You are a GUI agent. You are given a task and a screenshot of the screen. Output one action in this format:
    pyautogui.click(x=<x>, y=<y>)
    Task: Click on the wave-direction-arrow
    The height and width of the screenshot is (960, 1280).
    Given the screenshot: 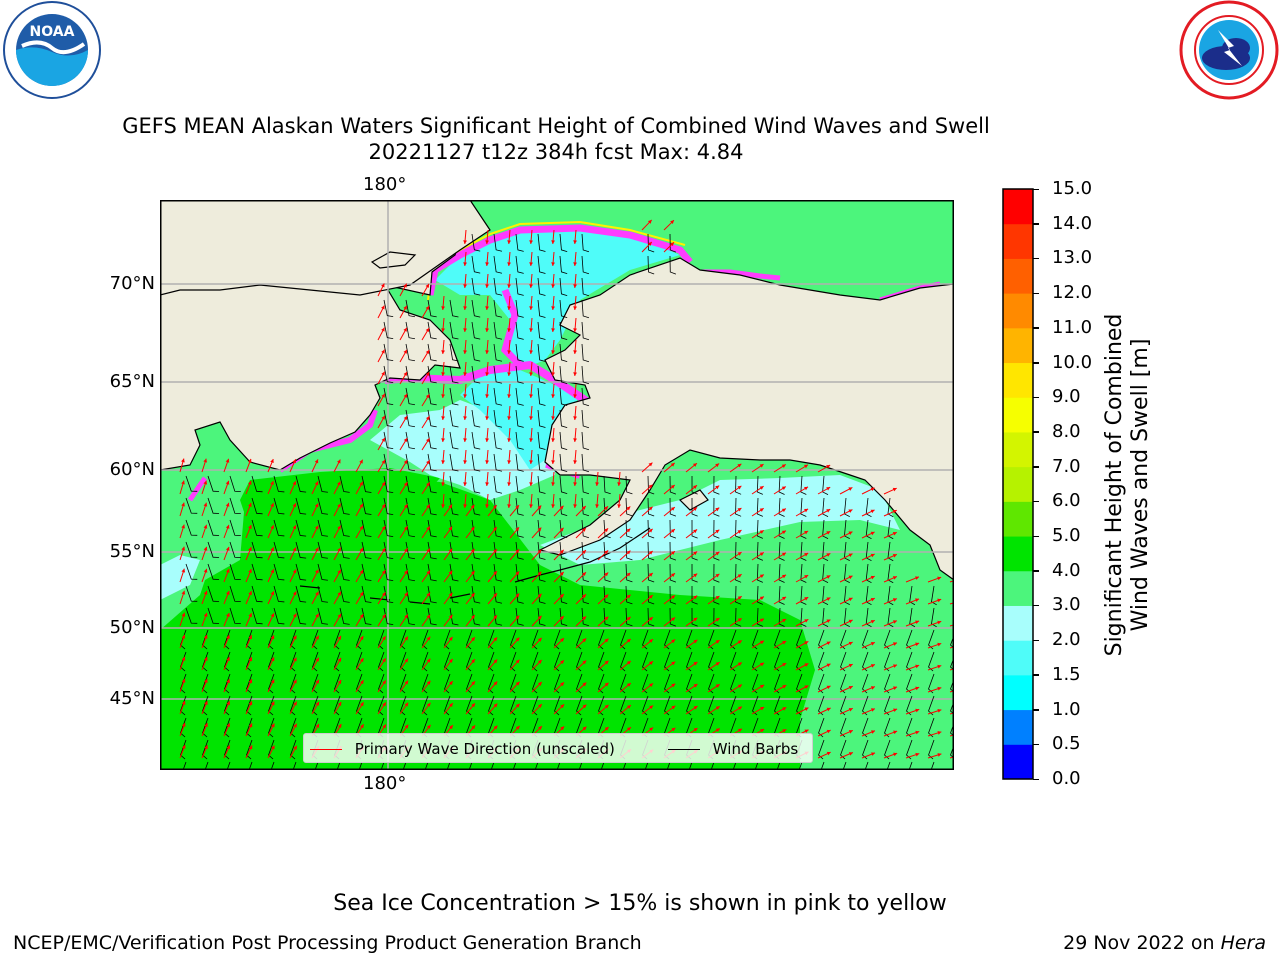 What is the action you would take?
    pyautogui.click(x=951, y=625)
    